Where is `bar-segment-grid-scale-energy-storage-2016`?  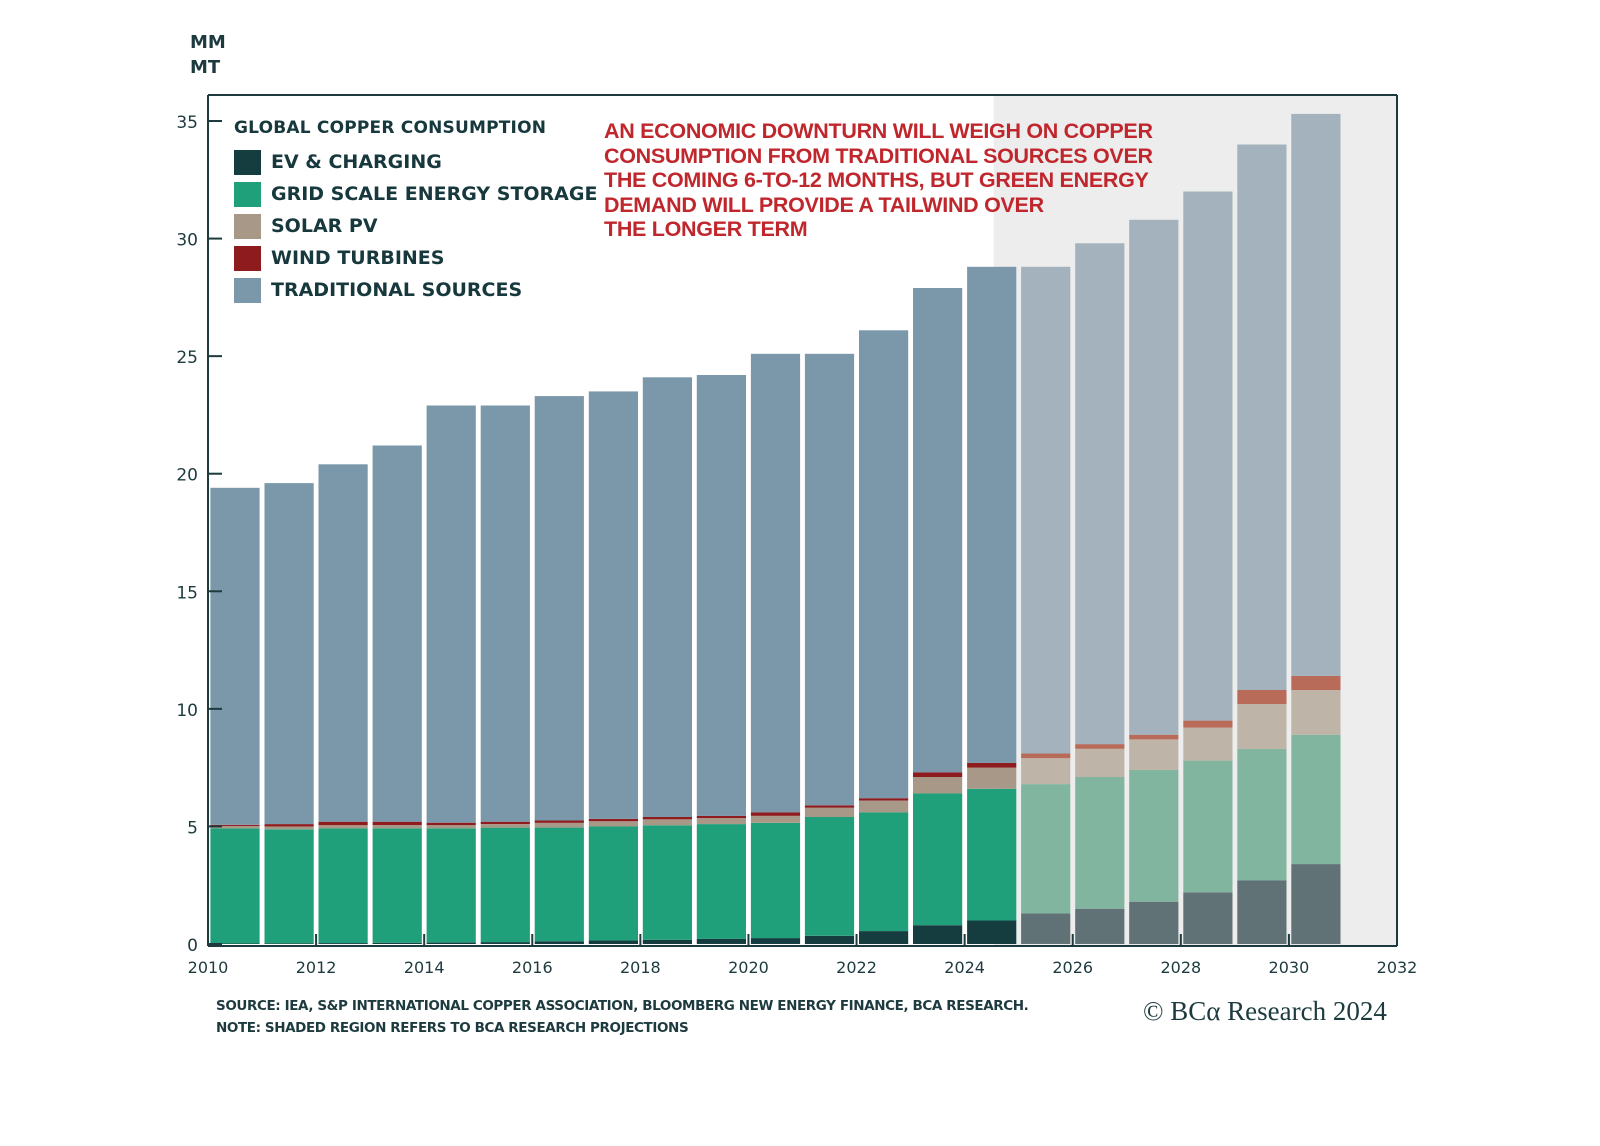 bar-segment-grid-scale-energy-storage-2016 is located at coordinates (559, 884).